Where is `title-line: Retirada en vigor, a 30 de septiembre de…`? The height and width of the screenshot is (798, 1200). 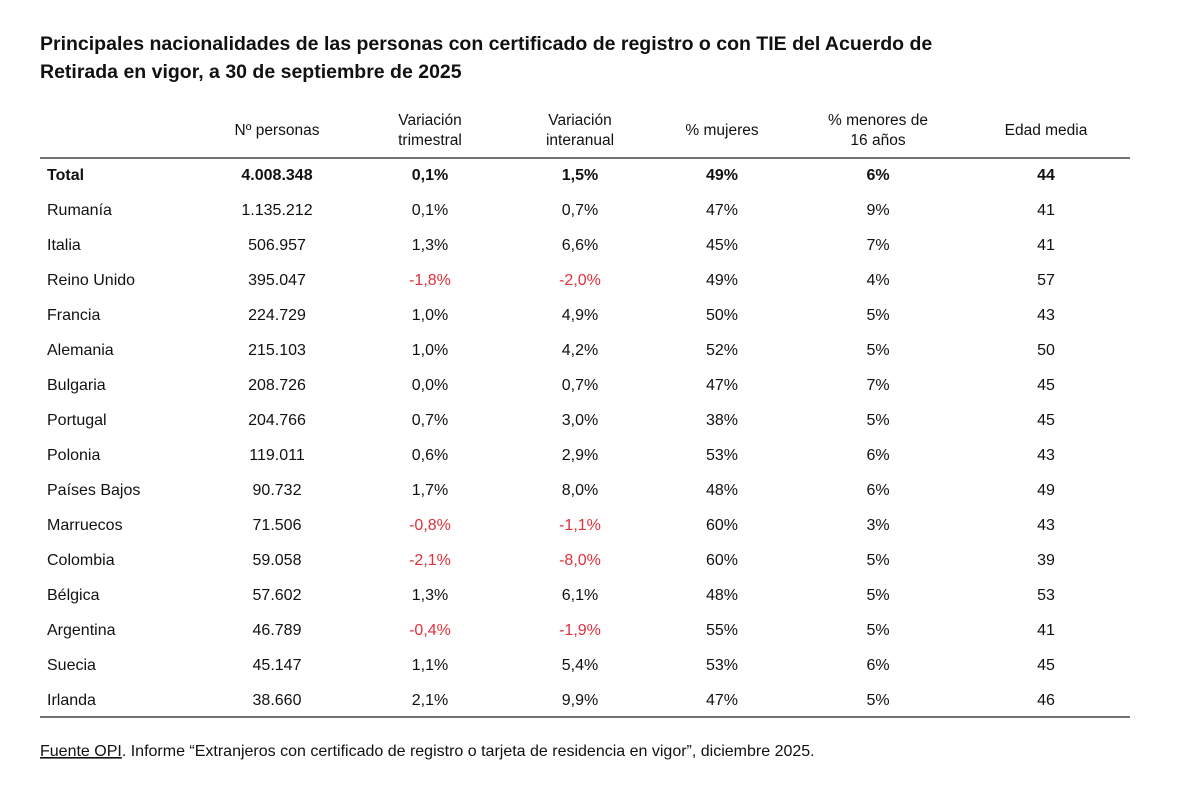
title-line: Retirada en vigor, a 30 de septiembre de… is located at coordinates (251, 72).